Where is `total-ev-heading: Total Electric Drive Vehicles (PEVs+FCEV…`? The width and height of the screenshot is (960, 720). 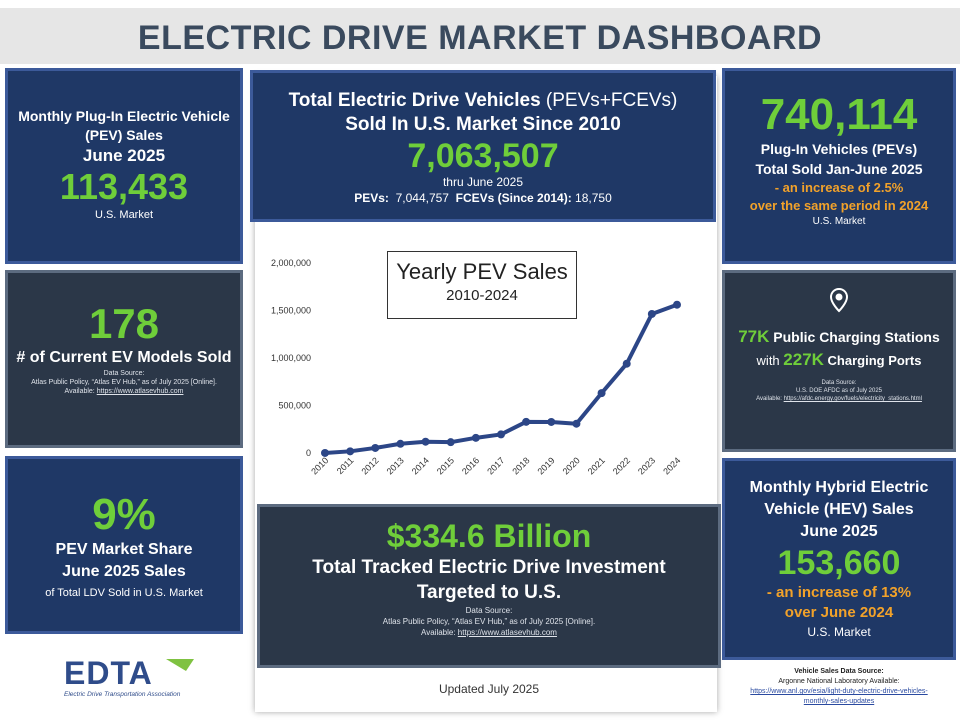
total-ev-heading: Total Electric Drive Vehicles (PEVs+FCEV… is located at coordinates (483, 101).